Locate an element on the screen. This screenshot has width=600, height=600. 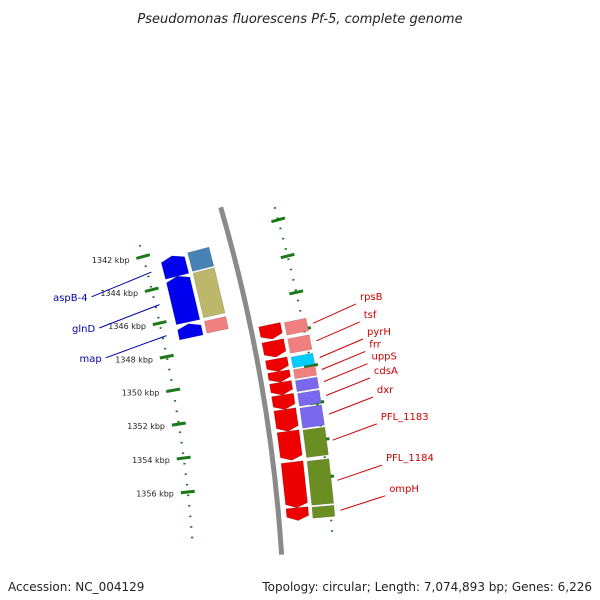
gene-label-group: map is located at coordinates (123, 350).